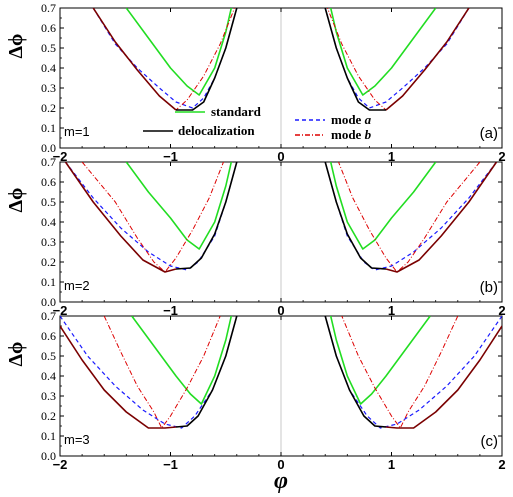 Image resolution: width=513 pixels, height=497 pixels. What do you see at coordinates (368, 119) in the screenshot?
I see `legend-label-italic: a` at bounding box center [368, 119].